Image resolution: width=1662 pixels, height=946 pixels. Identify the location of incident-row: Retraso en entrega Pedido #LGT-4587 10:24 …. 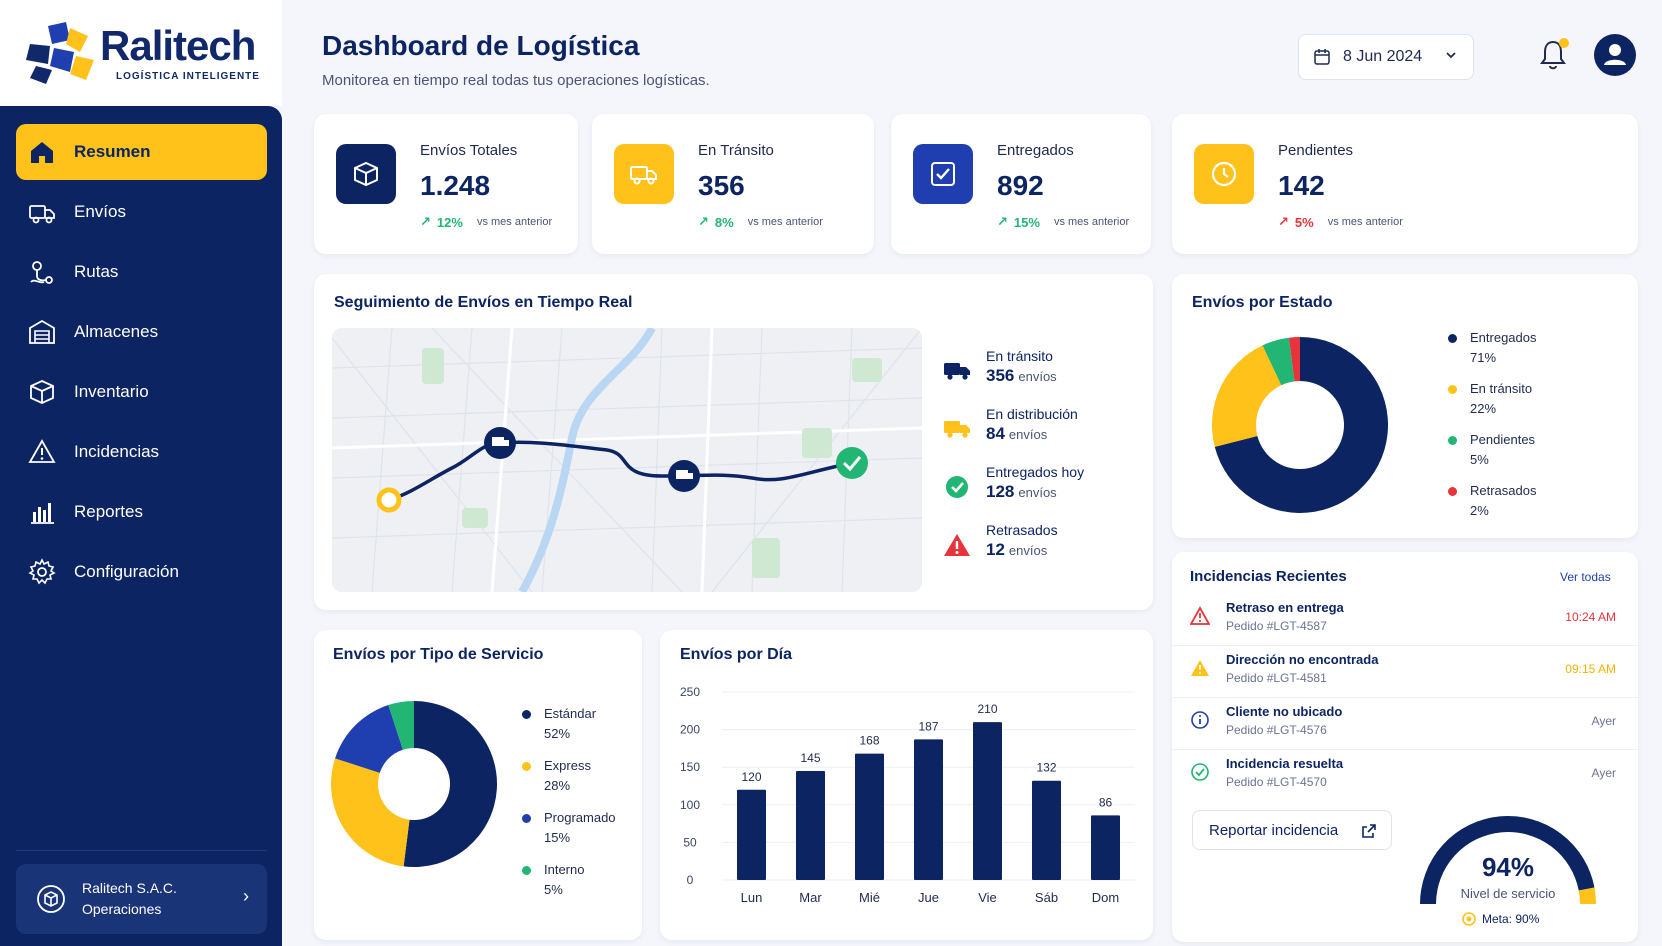
(1405, 621).